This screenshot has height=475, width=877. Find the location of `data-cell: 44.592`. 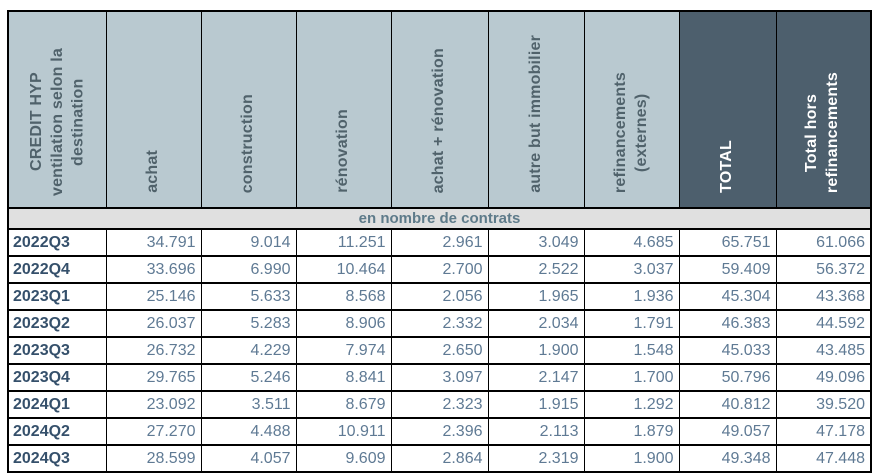

data-cell: 44.592 is located at coordinates (823, 323).